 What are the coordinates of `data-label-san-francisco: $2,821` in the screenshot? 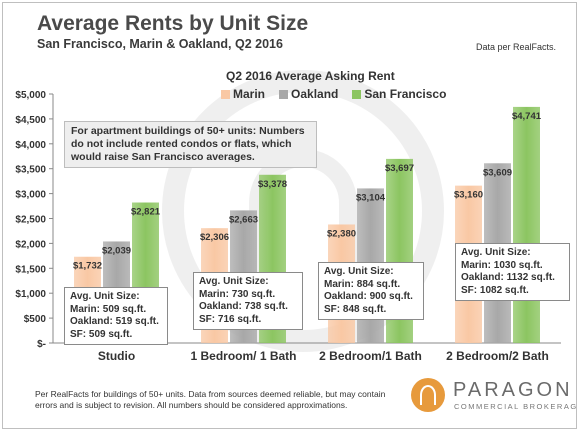 It's located at (146, 212).